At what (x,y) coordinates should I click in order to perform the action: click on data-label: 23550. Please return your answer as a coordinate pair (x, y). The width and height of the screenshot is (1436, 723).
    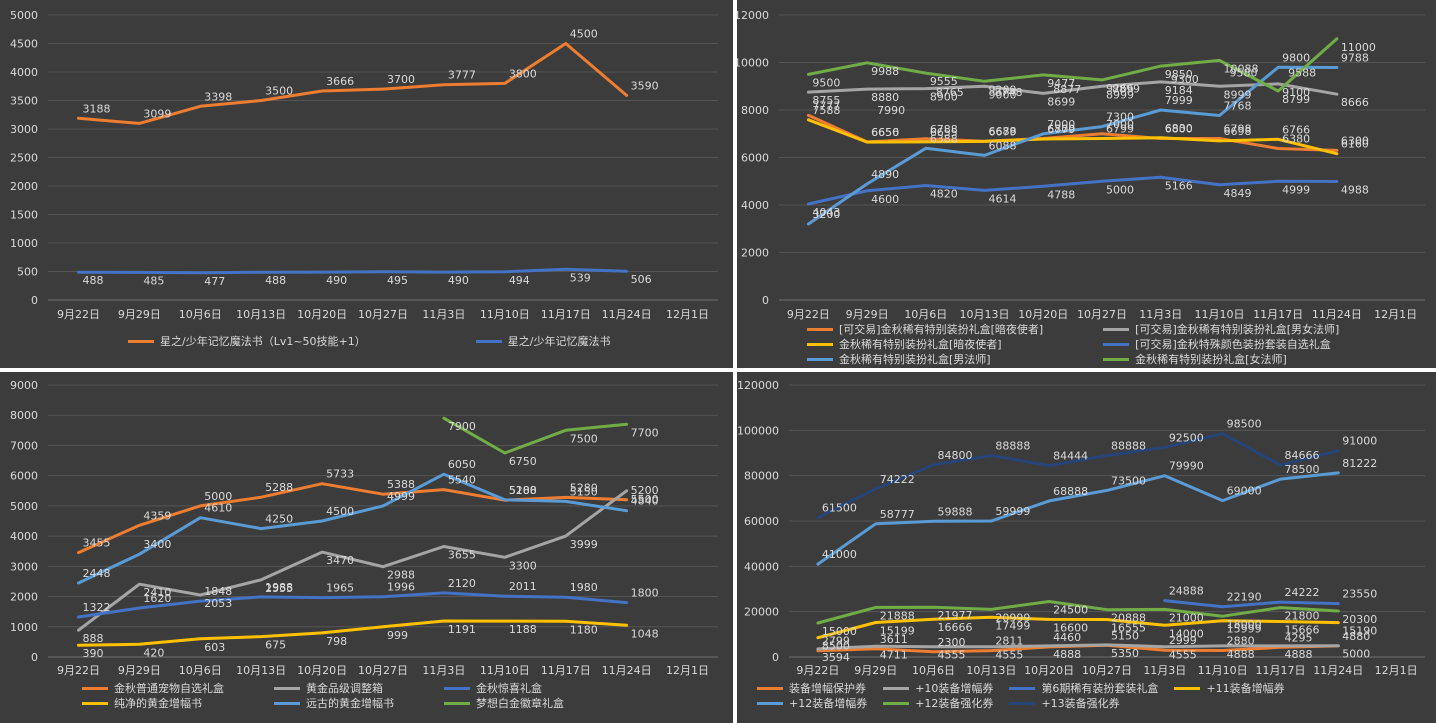
    Looking at the image, I should click on (1359, 594).